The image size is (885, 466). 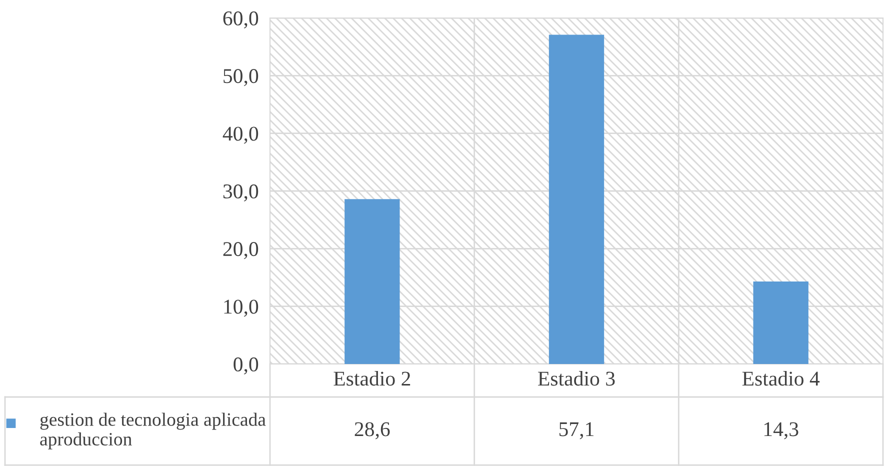 I want to click on y-tick-label: 10,0, so click(x=241, y=308).